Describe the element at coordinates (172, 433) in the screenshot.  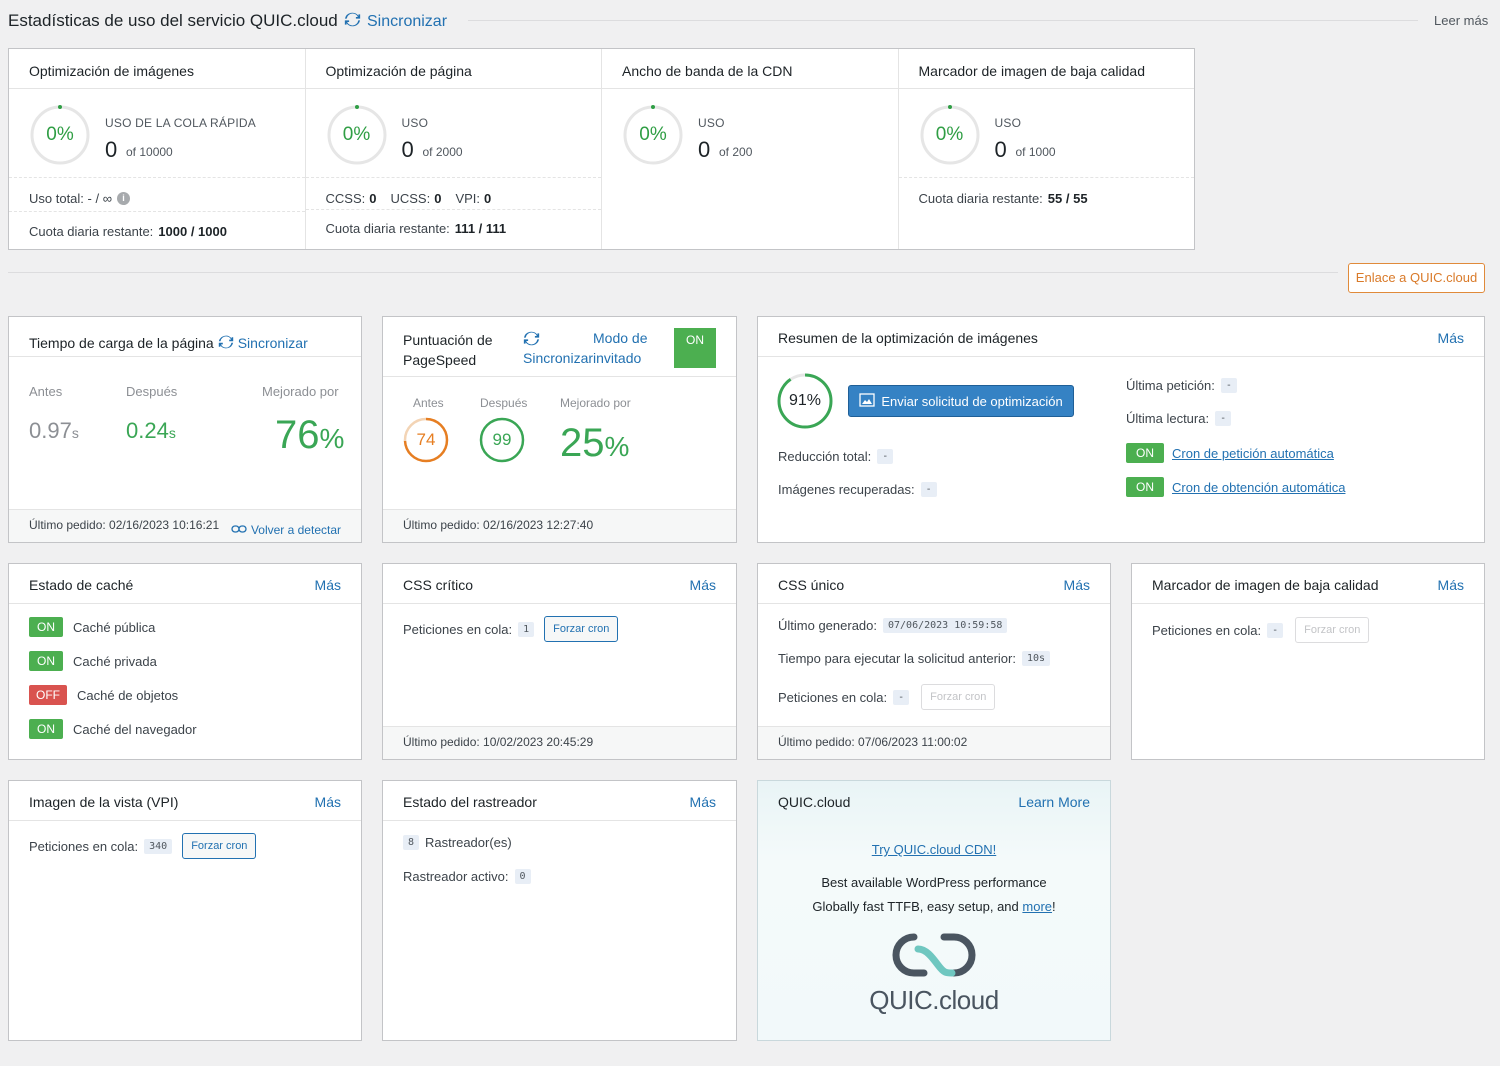
I see `after-unit: s` at that location.